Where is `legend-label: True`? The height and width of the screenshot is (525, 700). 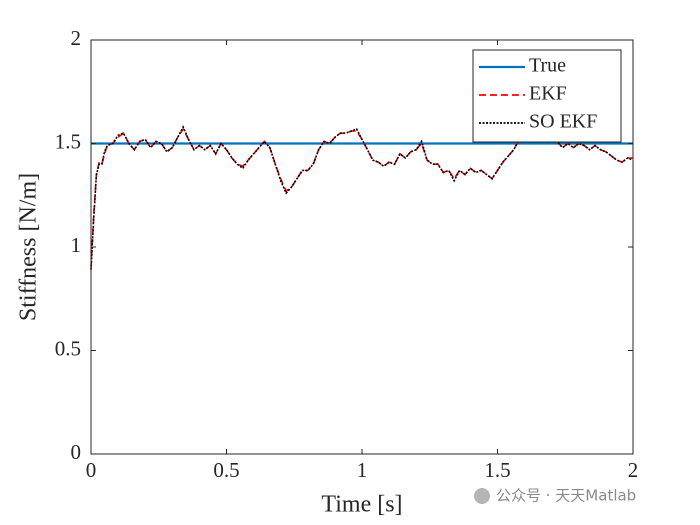
legend-label: True is located at coordinates (547, 66).